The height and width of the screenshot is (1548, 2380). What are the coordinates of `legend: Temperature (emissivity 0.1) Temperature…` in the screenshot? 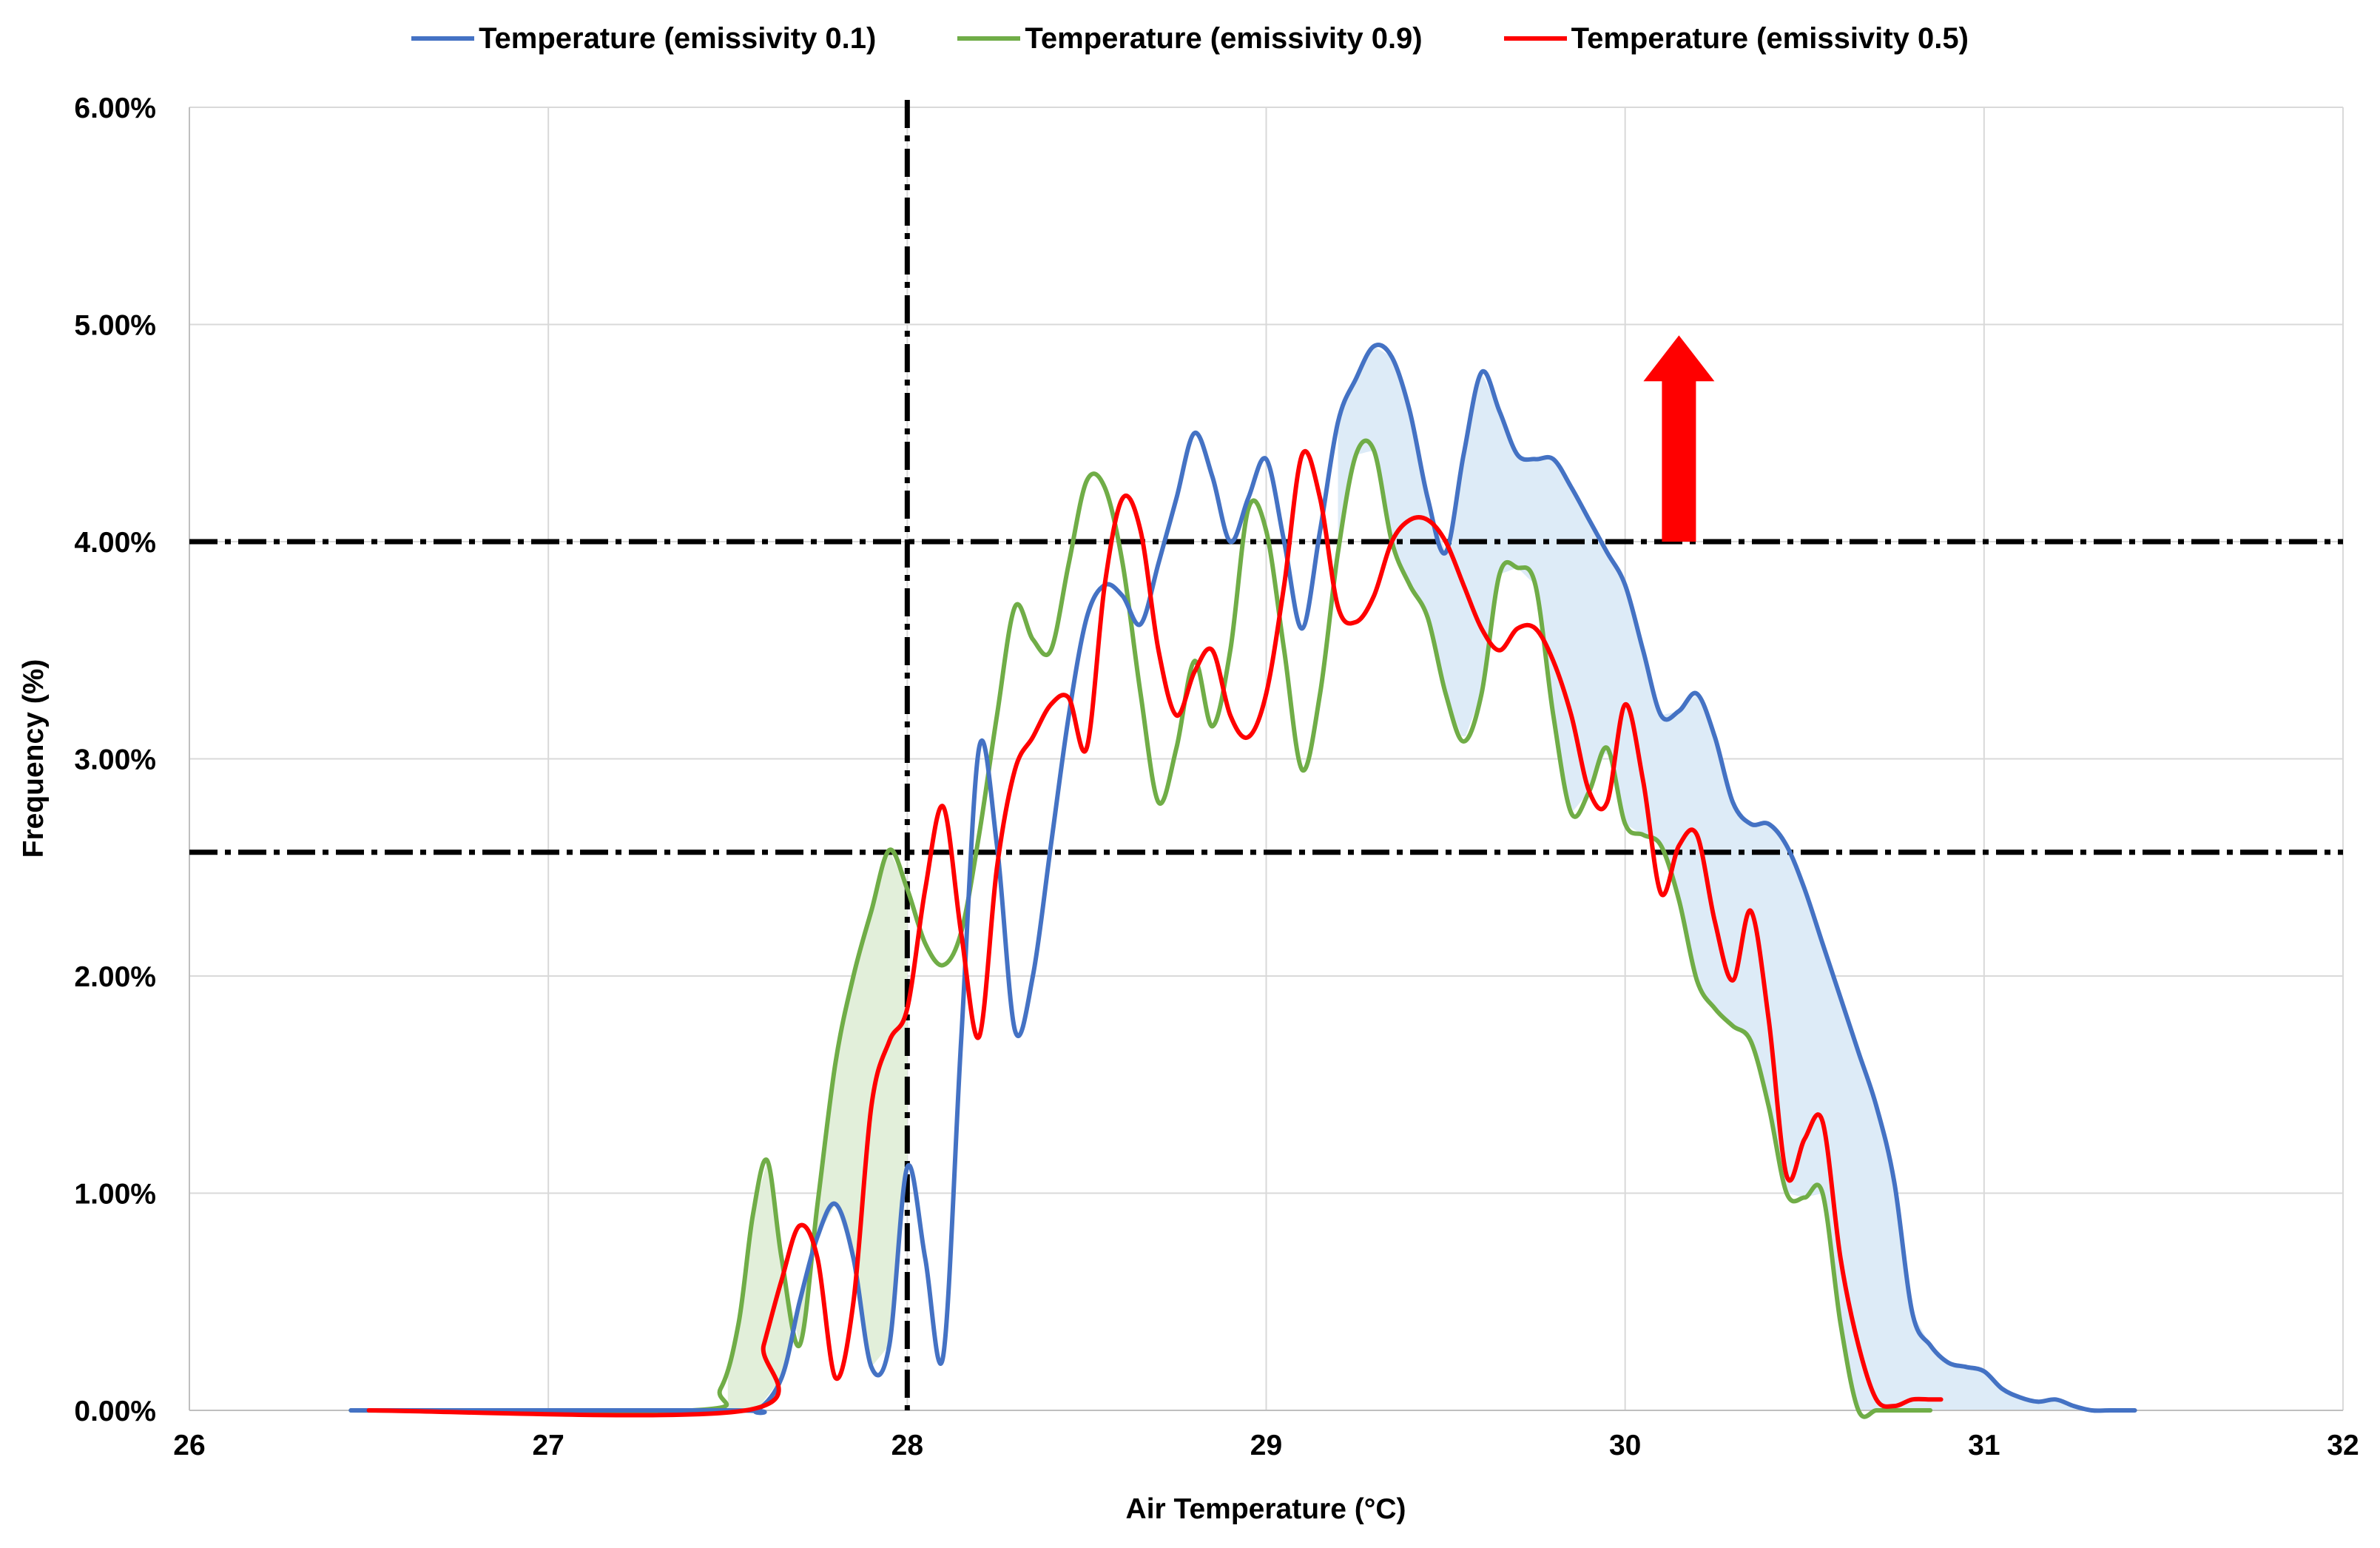 It's located at (1190, 38).